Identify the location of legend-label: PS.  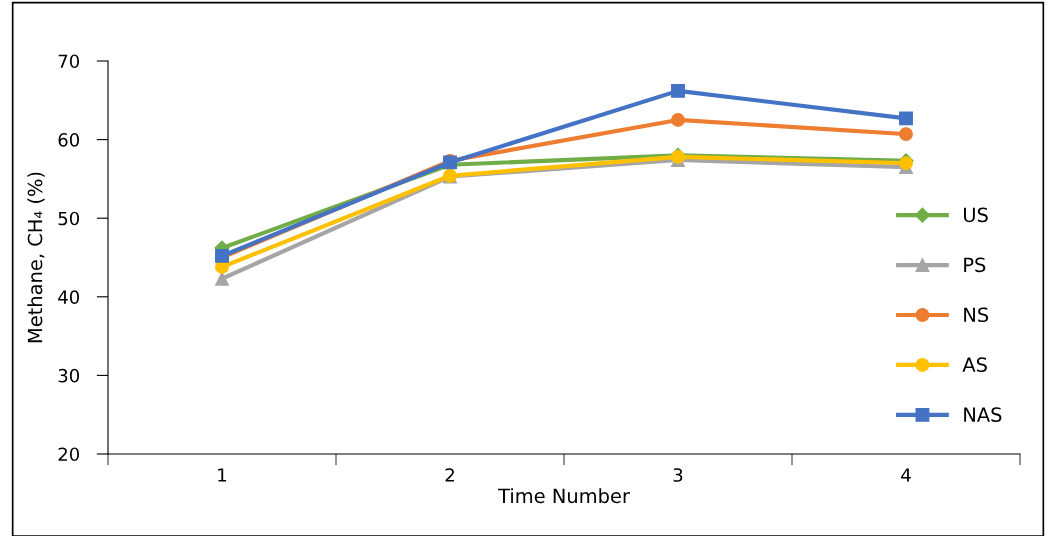
(975, 265).